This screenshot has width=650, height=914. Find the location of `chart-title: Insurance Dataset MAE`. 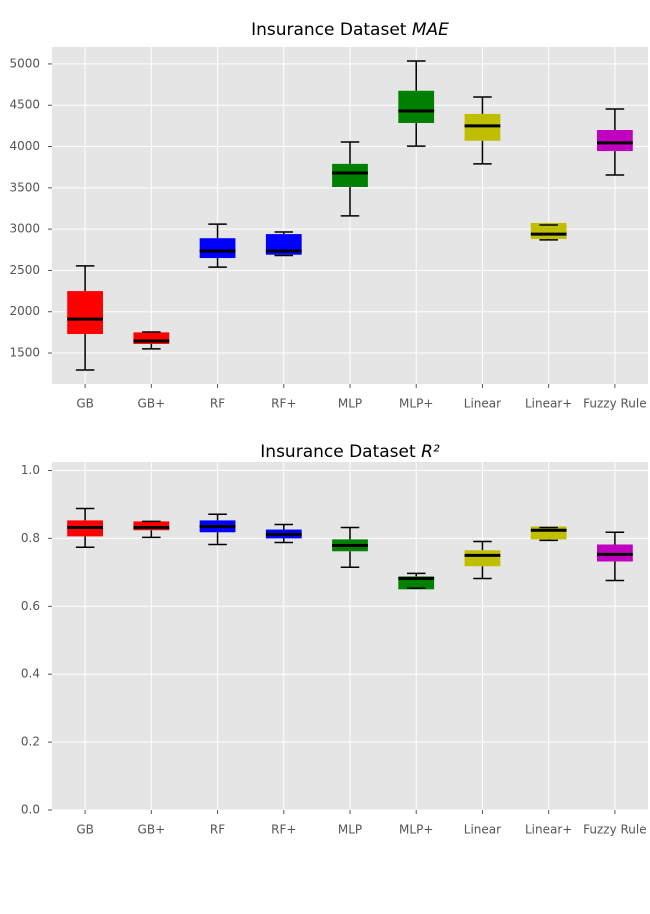

chart-title: Insurance Dataset MAE is located at coordinates (350, 30).